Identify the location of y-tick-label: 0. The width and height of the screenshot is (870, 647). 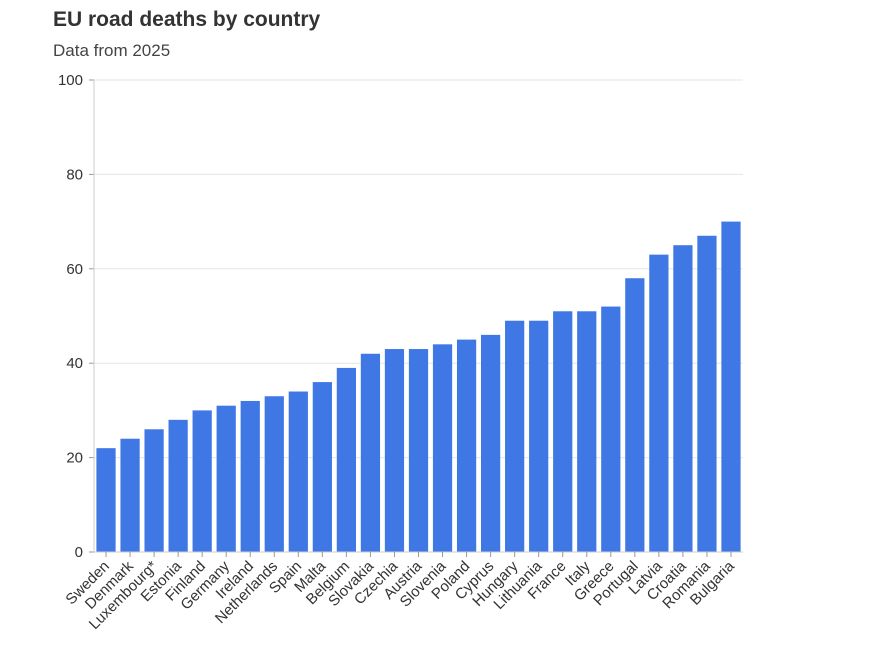
(79, 552).